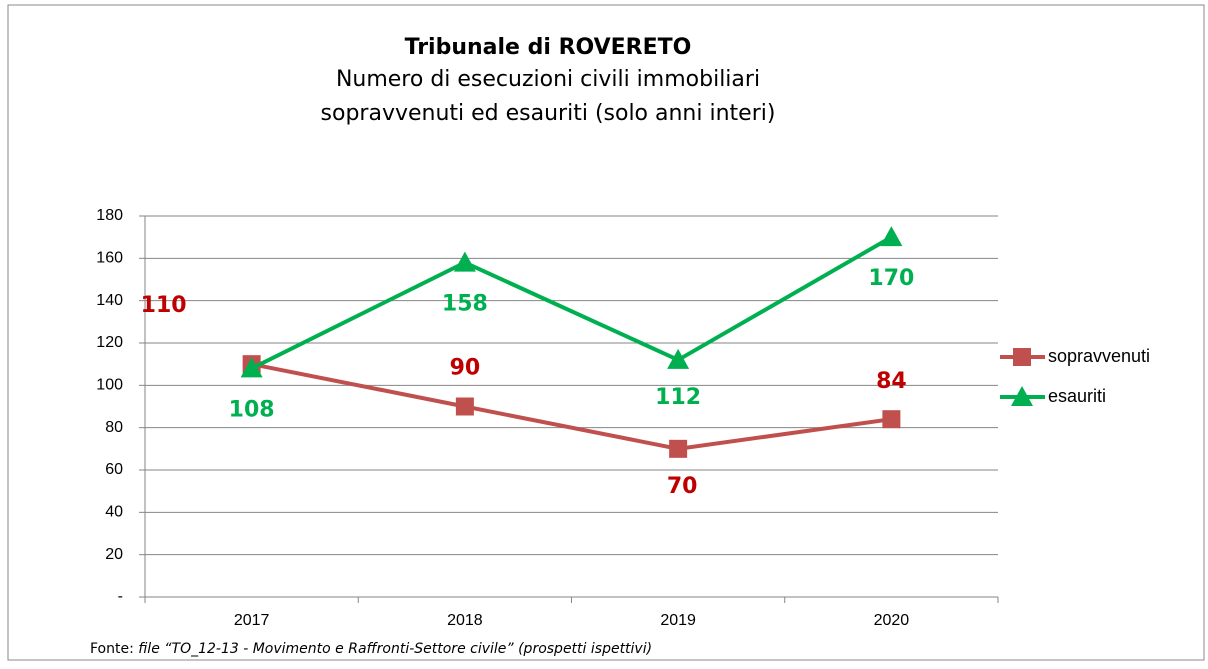 The width and height of the screenshot is (1208, 669). What do you see at coordinates (1099, 356) in the screenshot?
I see `legend-label: sopravvenuti` at bounding box center [1099, 356].